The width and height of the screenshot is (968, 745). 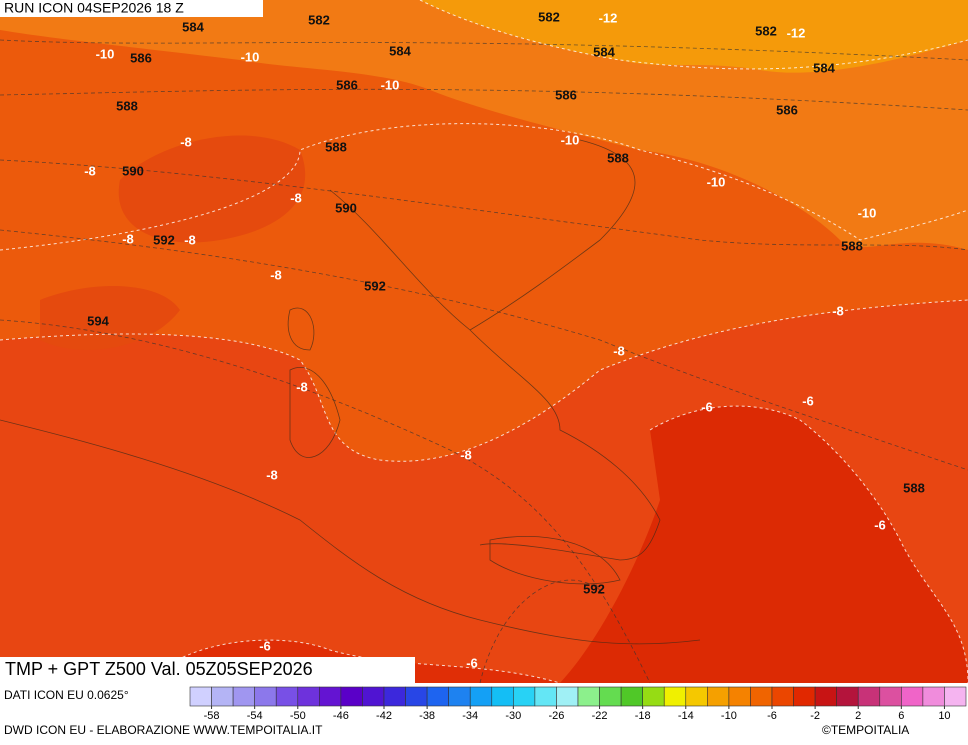 What do you see at coordinates (513, 716) in the screenshot?
I see `tick-label: -30` at bounding box center [513, 716].